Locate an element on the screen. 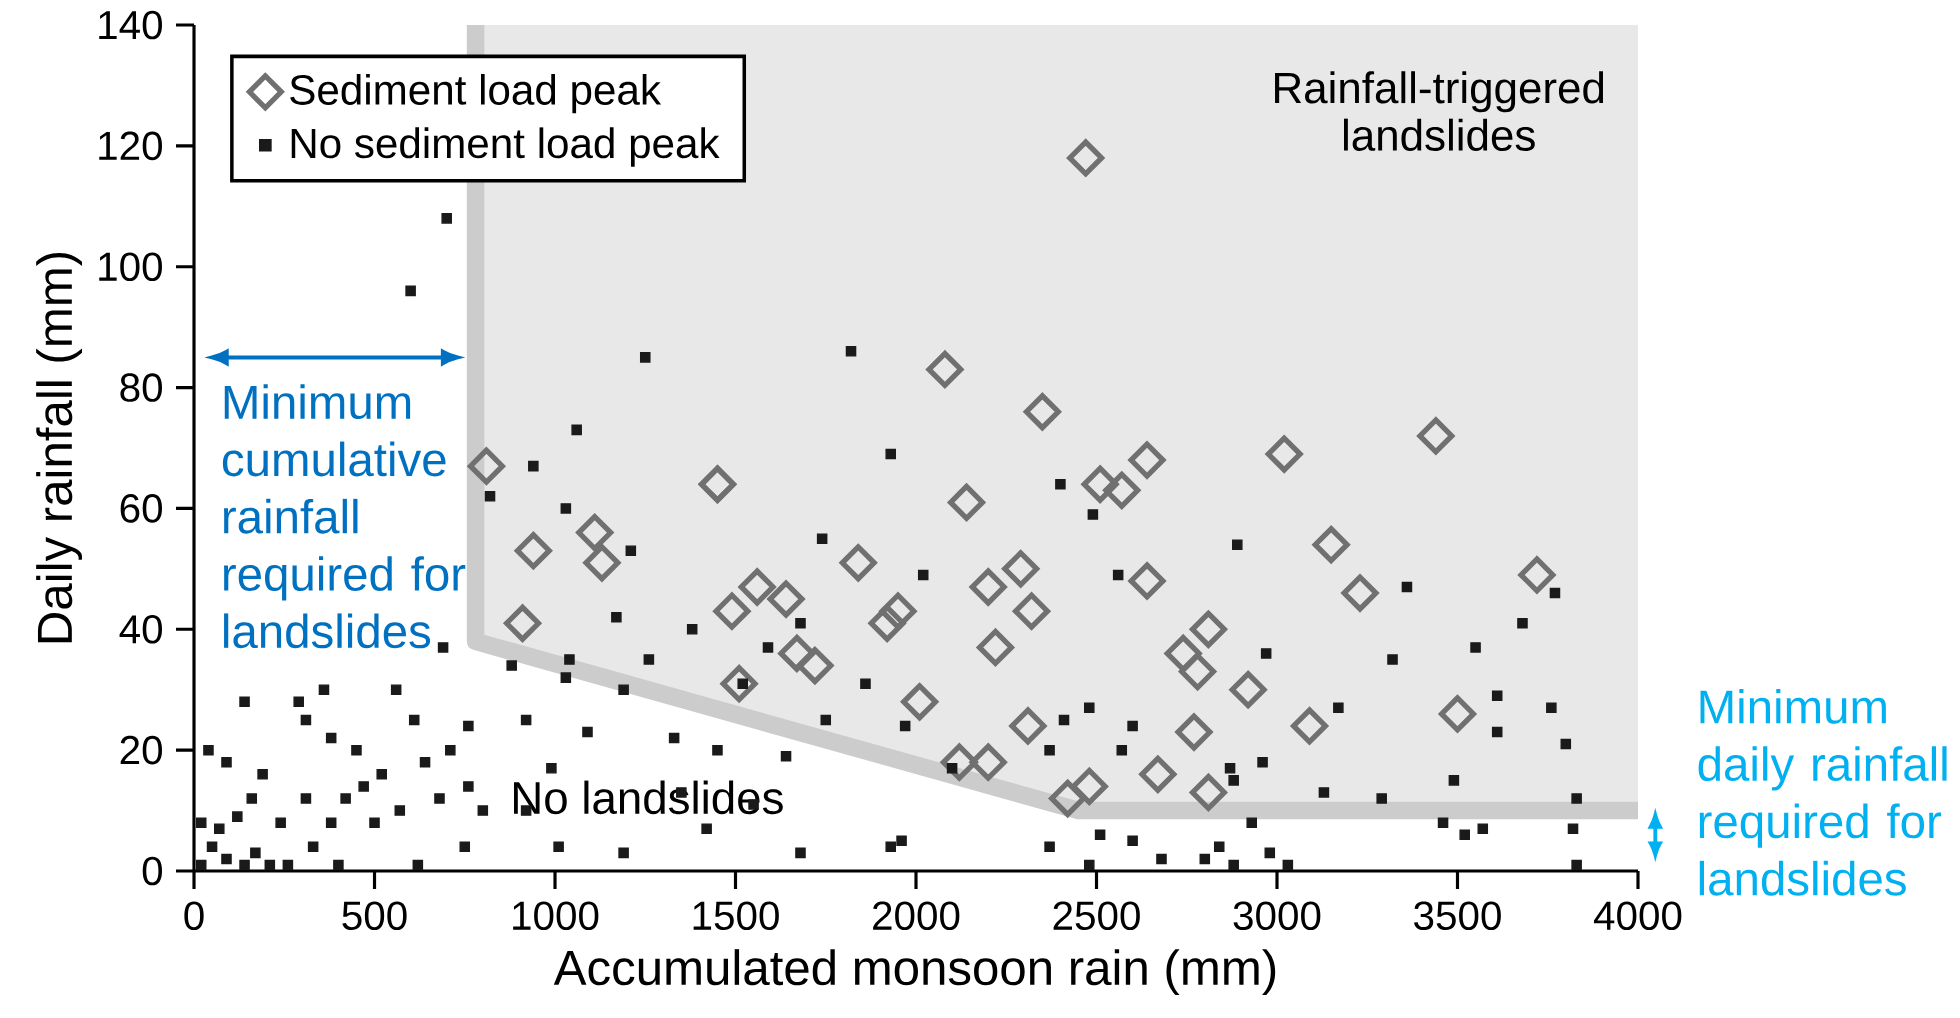 The image size is (1960, 1018). y-tick-label: 100 is located at coordinates (130, 267).